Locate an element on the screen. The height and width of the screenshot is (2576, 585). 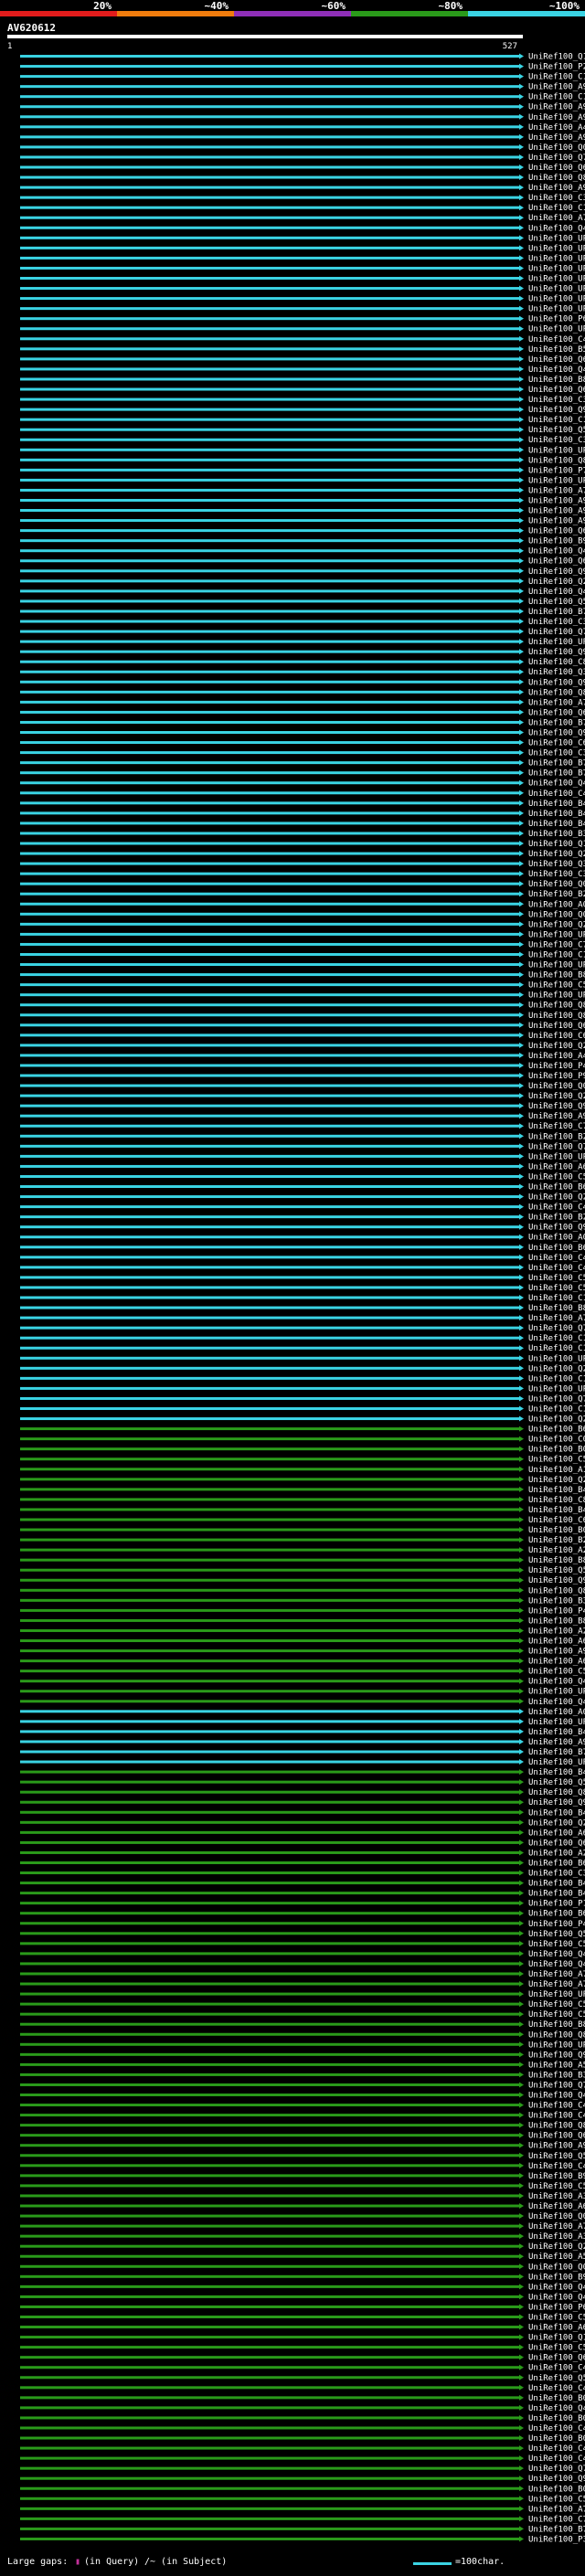
hit-row: UniRef100_A4QV51 is located at coordinates (302, 1056).